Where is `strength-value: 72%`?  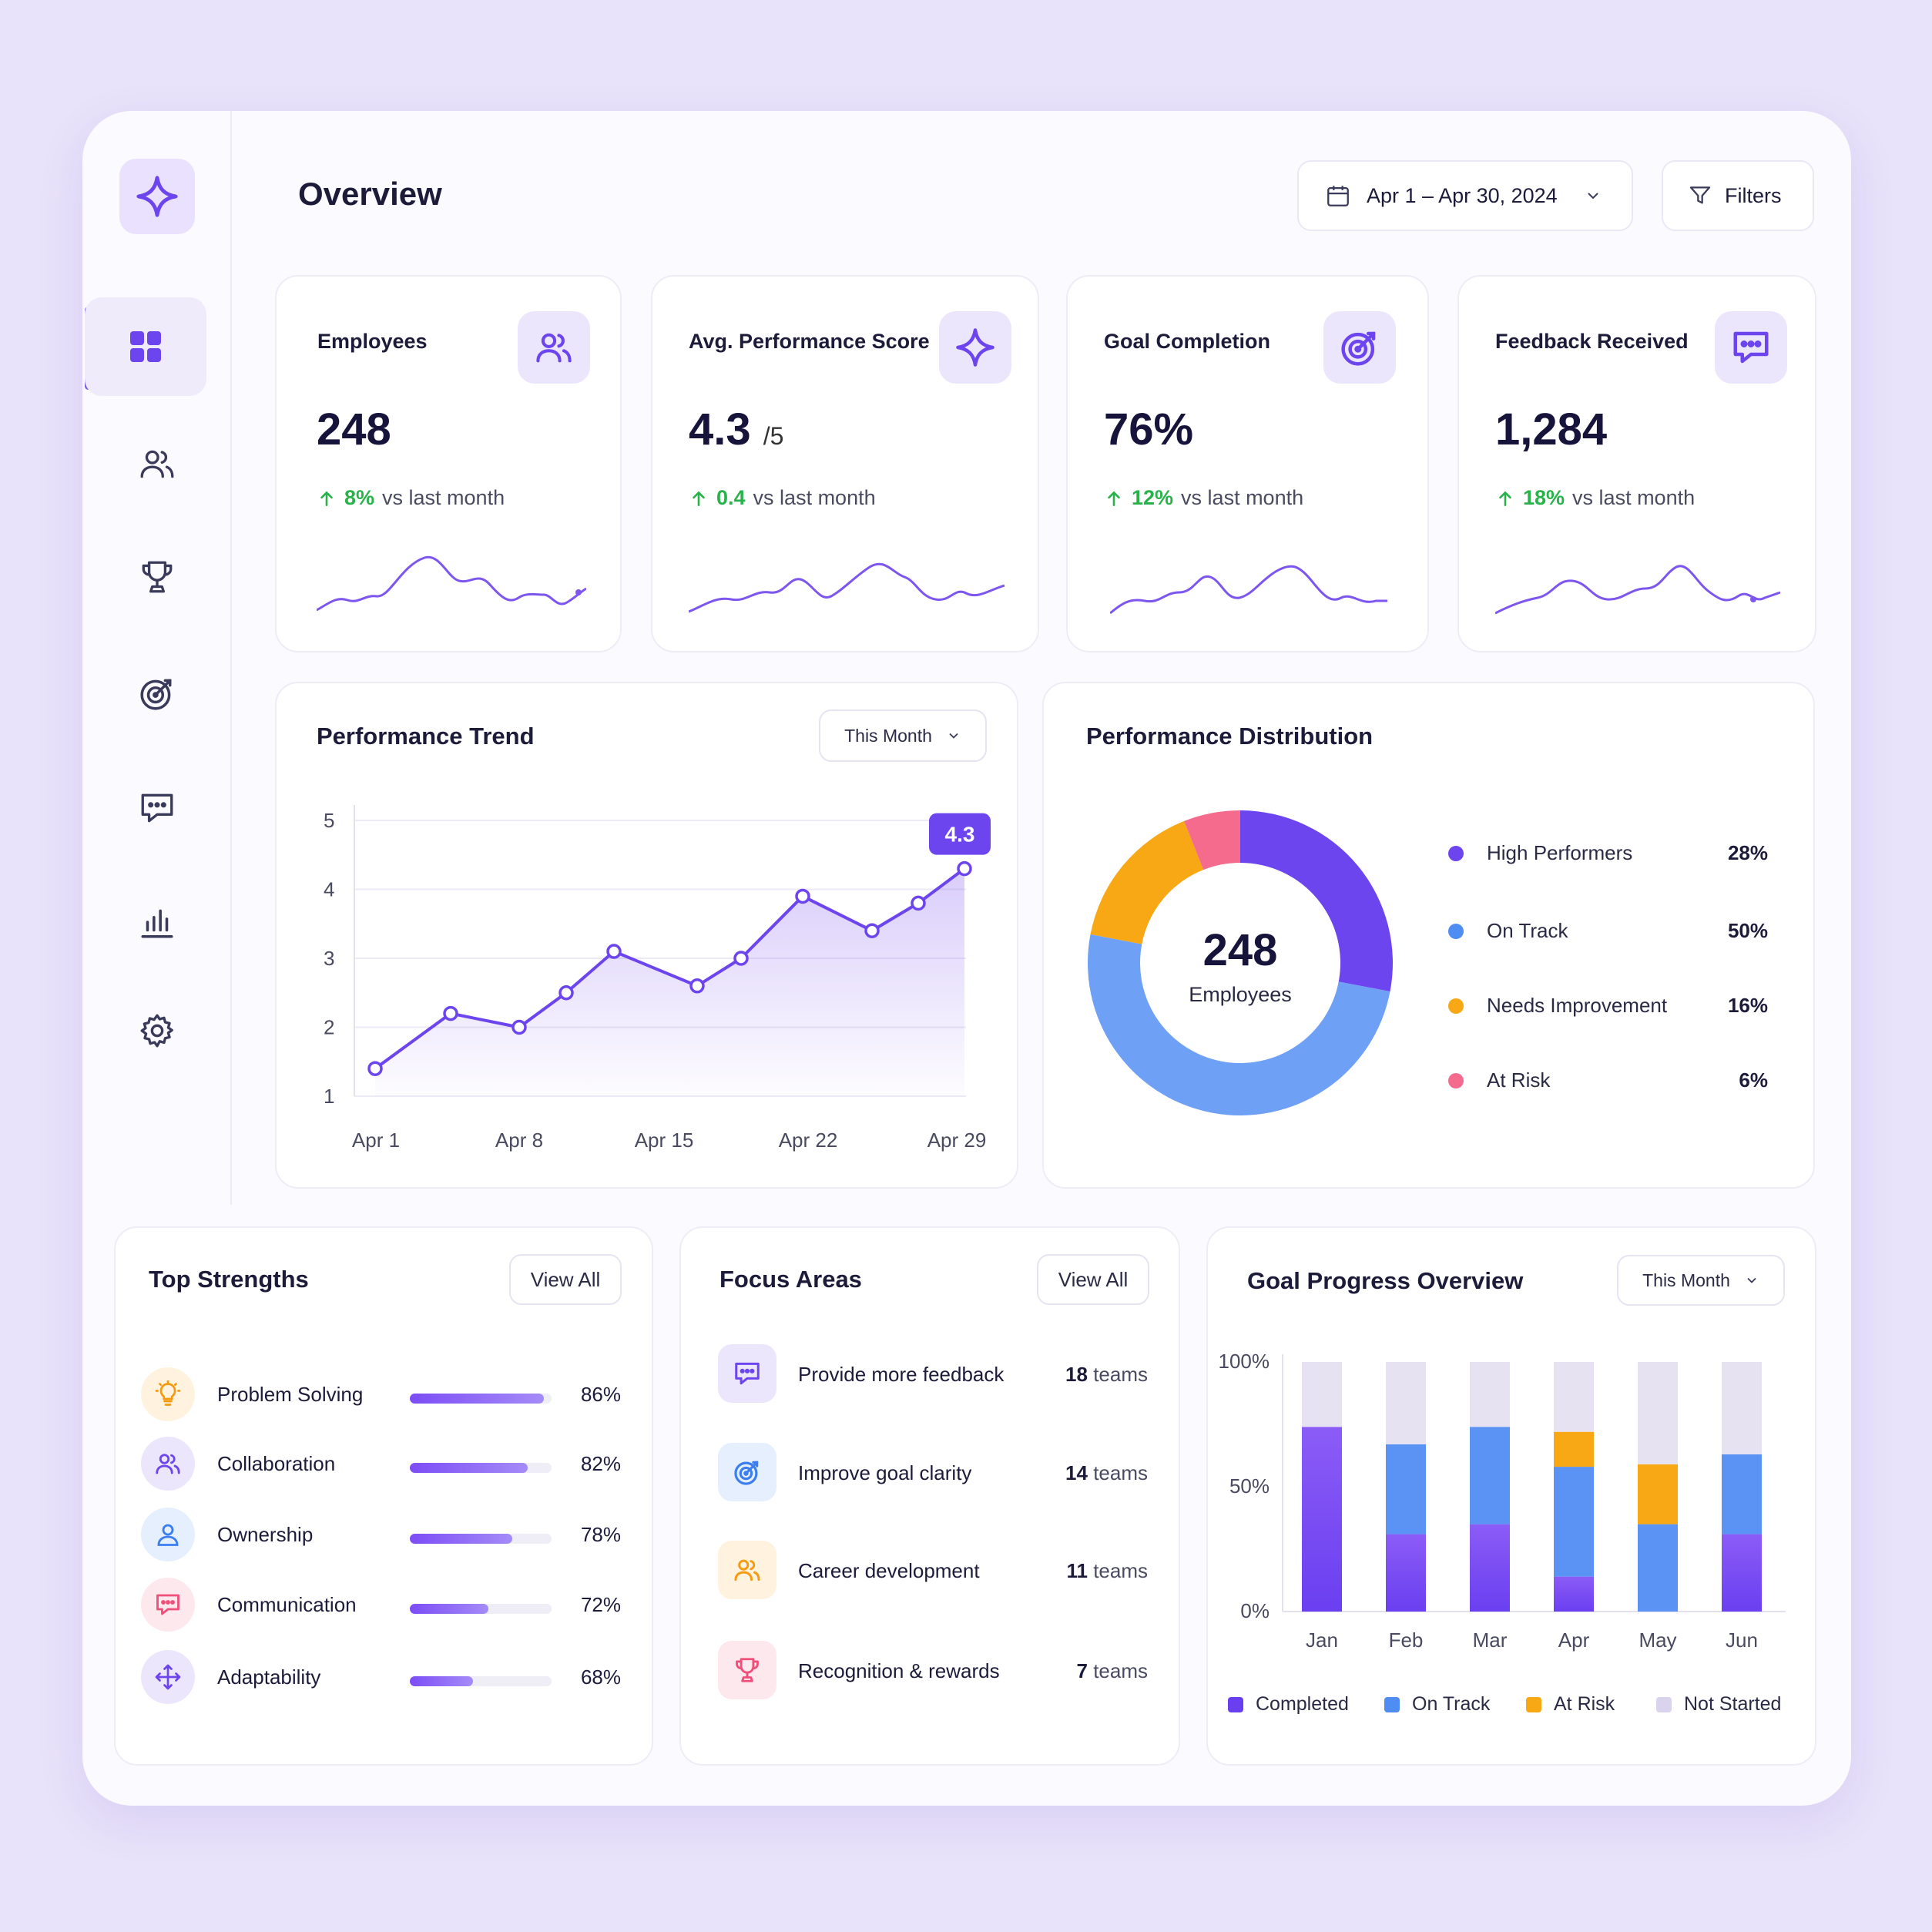 strength-value: 72% is located at coordinates (600, 1604).